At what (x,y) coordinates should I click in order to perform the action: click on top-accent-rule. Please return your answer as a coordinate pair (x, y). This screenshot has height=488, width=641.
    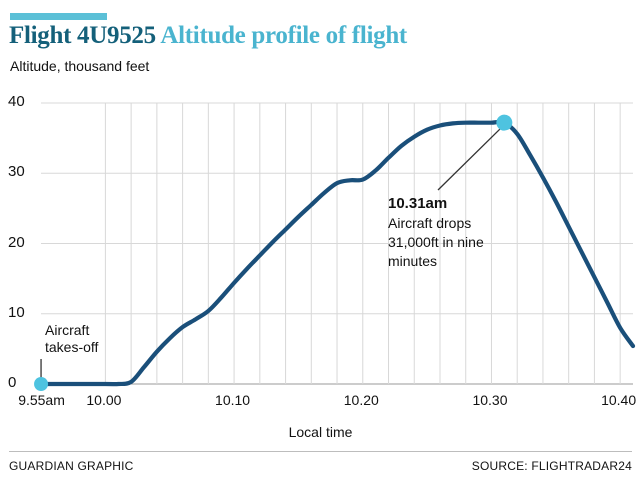
    Looking at the image, I should click on (58, 16).